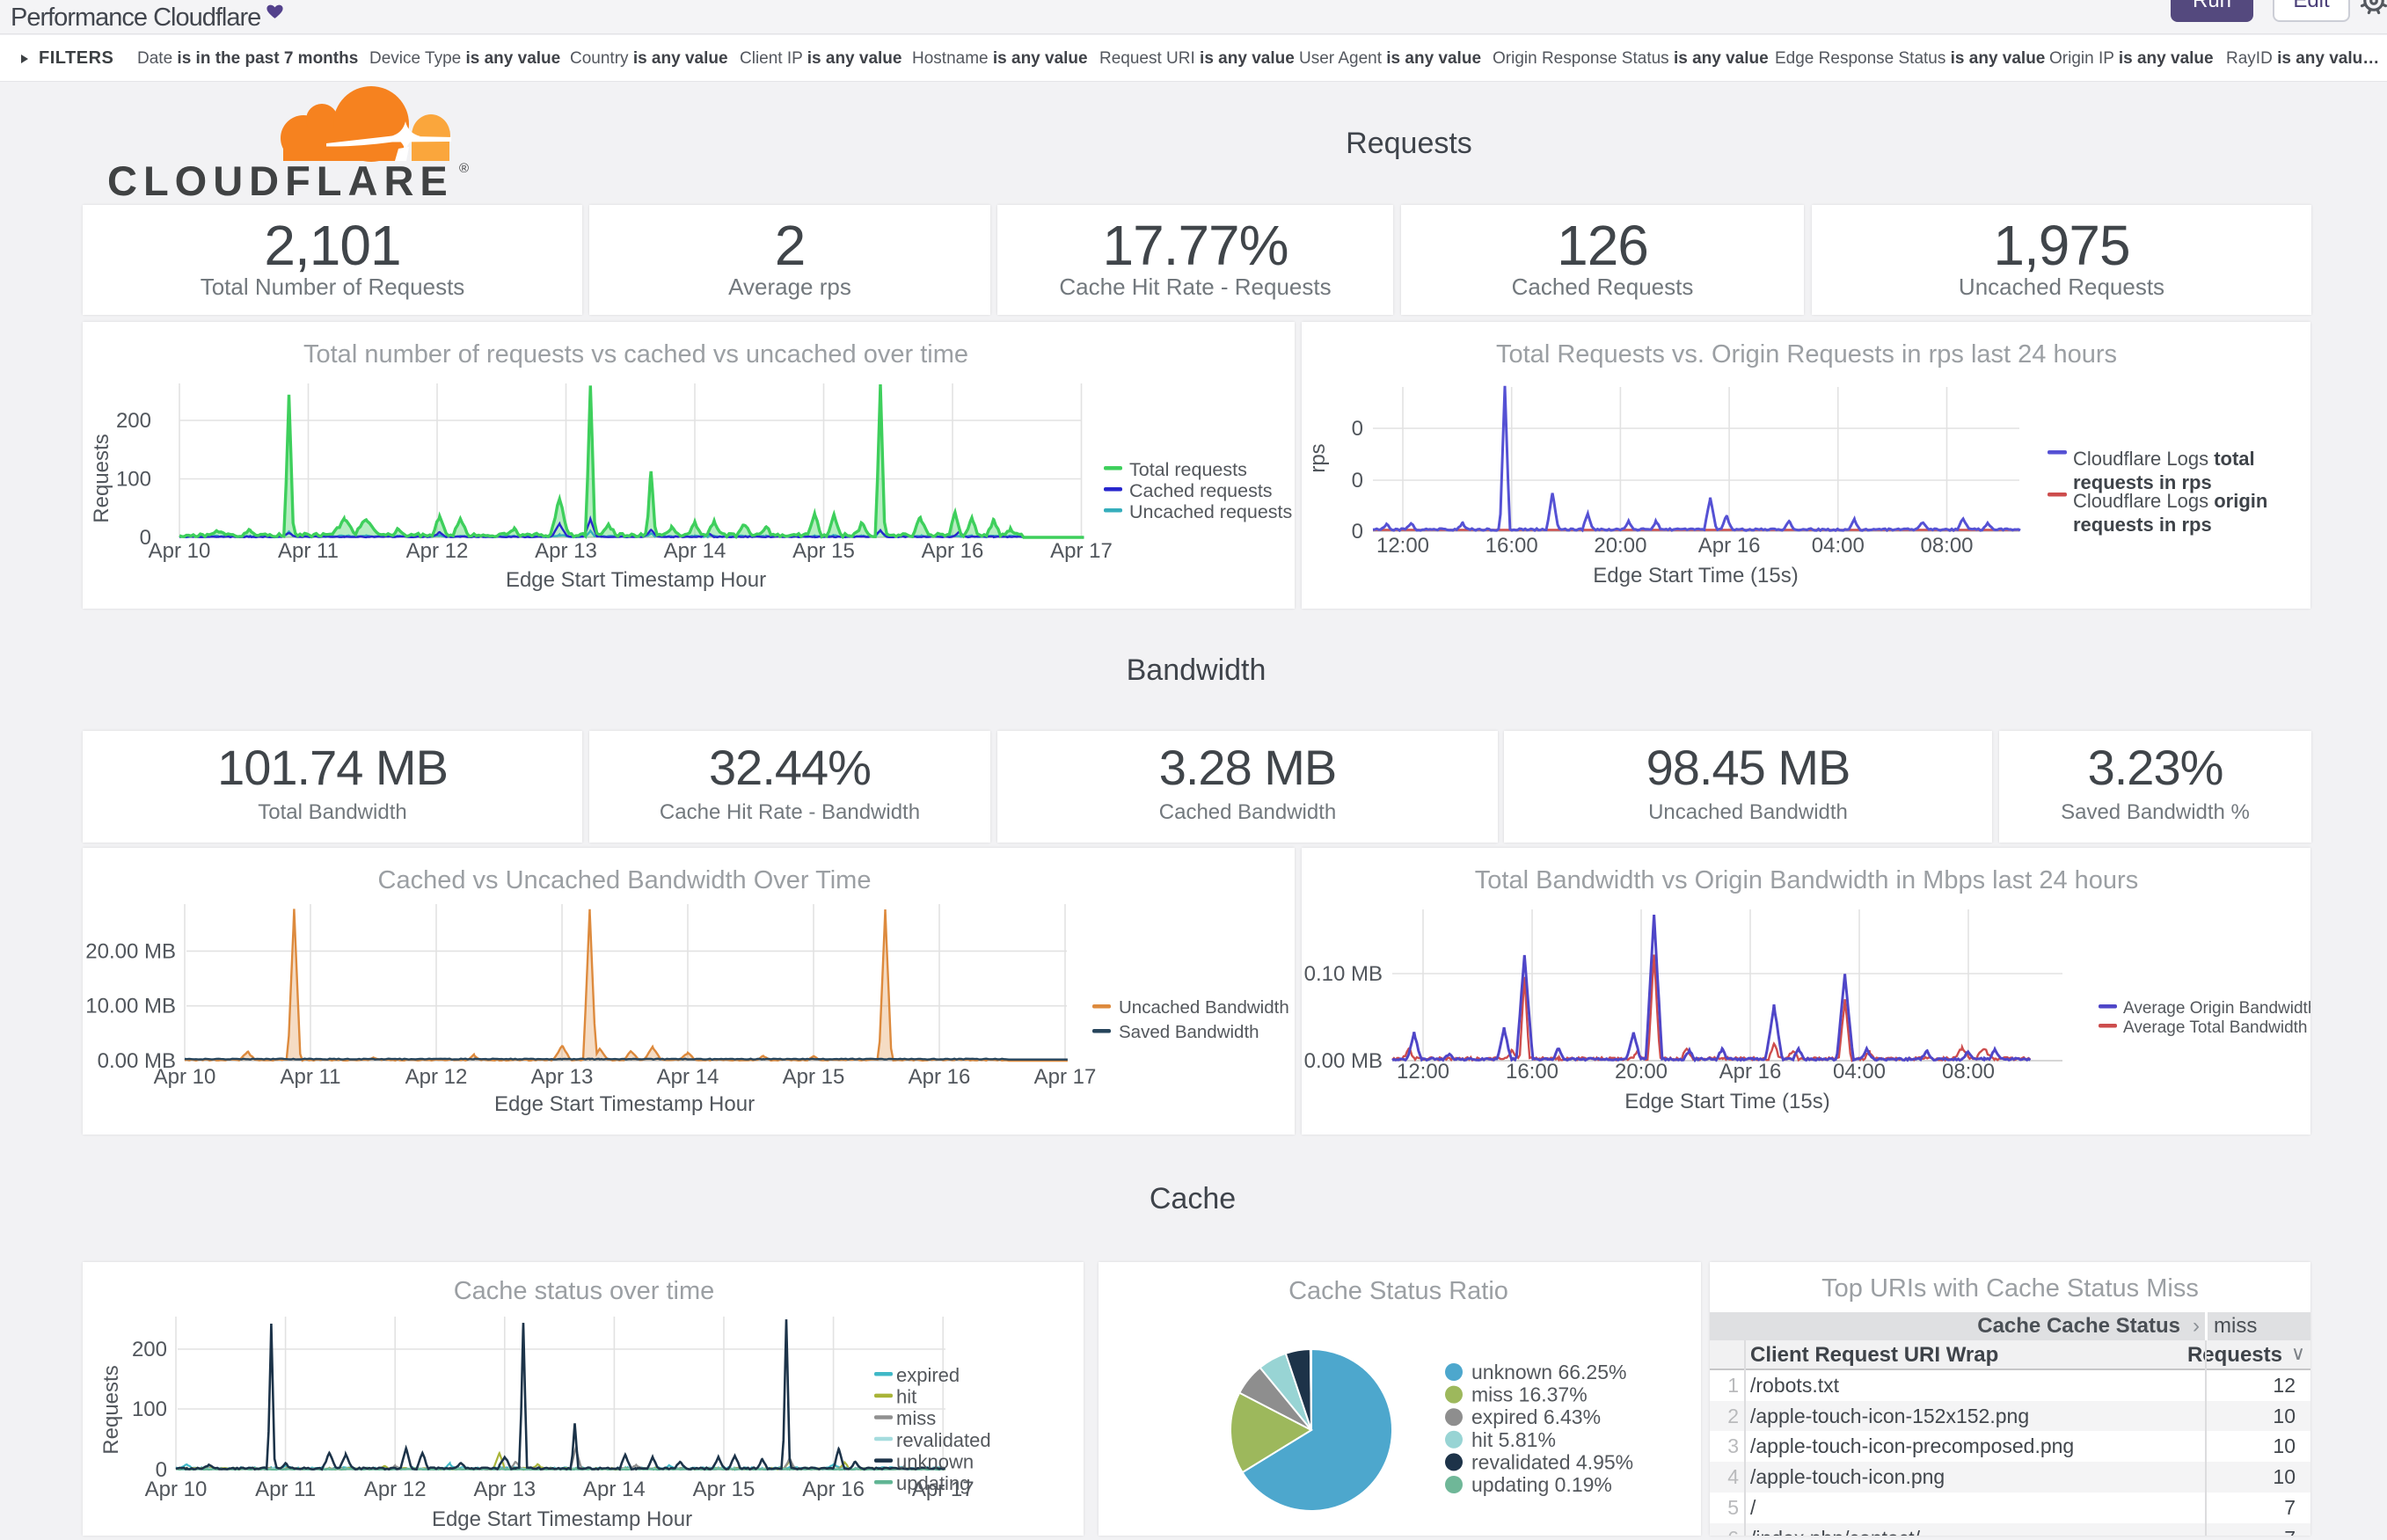 The height and width of the screenshot is (1540, 2387). Describe the element at coordinates (1529, 1394) in the screenshot. I see `svg-text: miss 16.37%` at that location.